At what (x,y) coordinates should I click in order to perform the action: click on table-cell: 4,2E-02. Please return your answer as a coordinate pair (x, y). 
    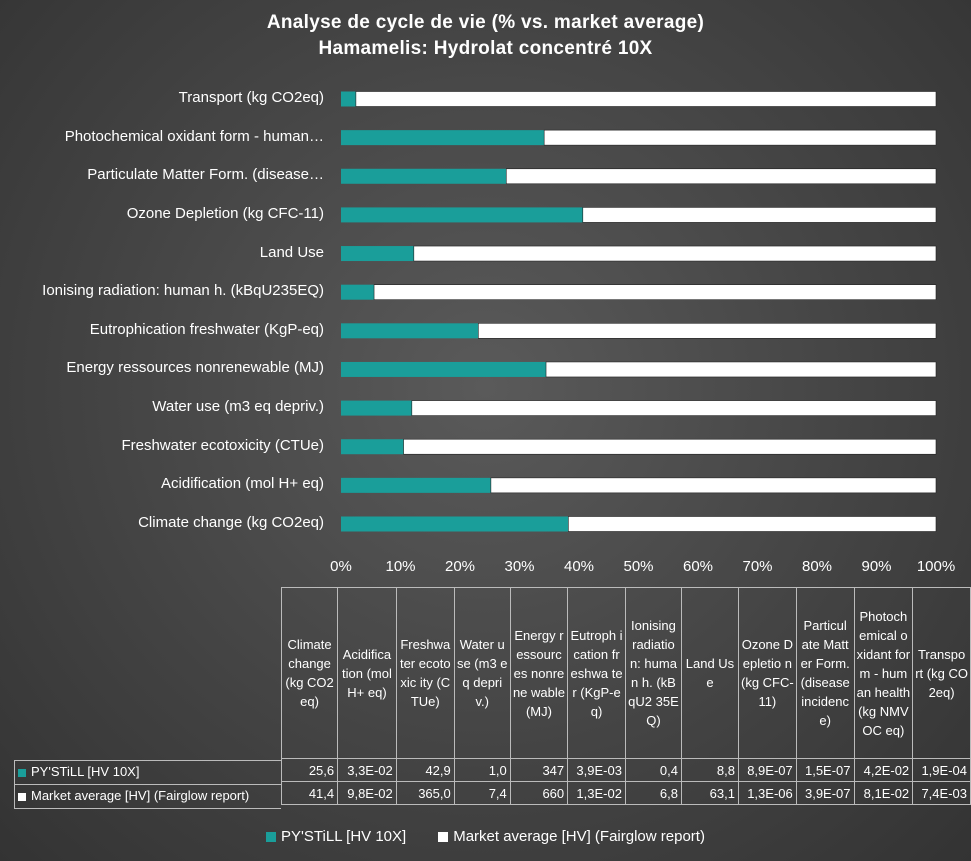
    Looking at the image, I should click on (883, 770).